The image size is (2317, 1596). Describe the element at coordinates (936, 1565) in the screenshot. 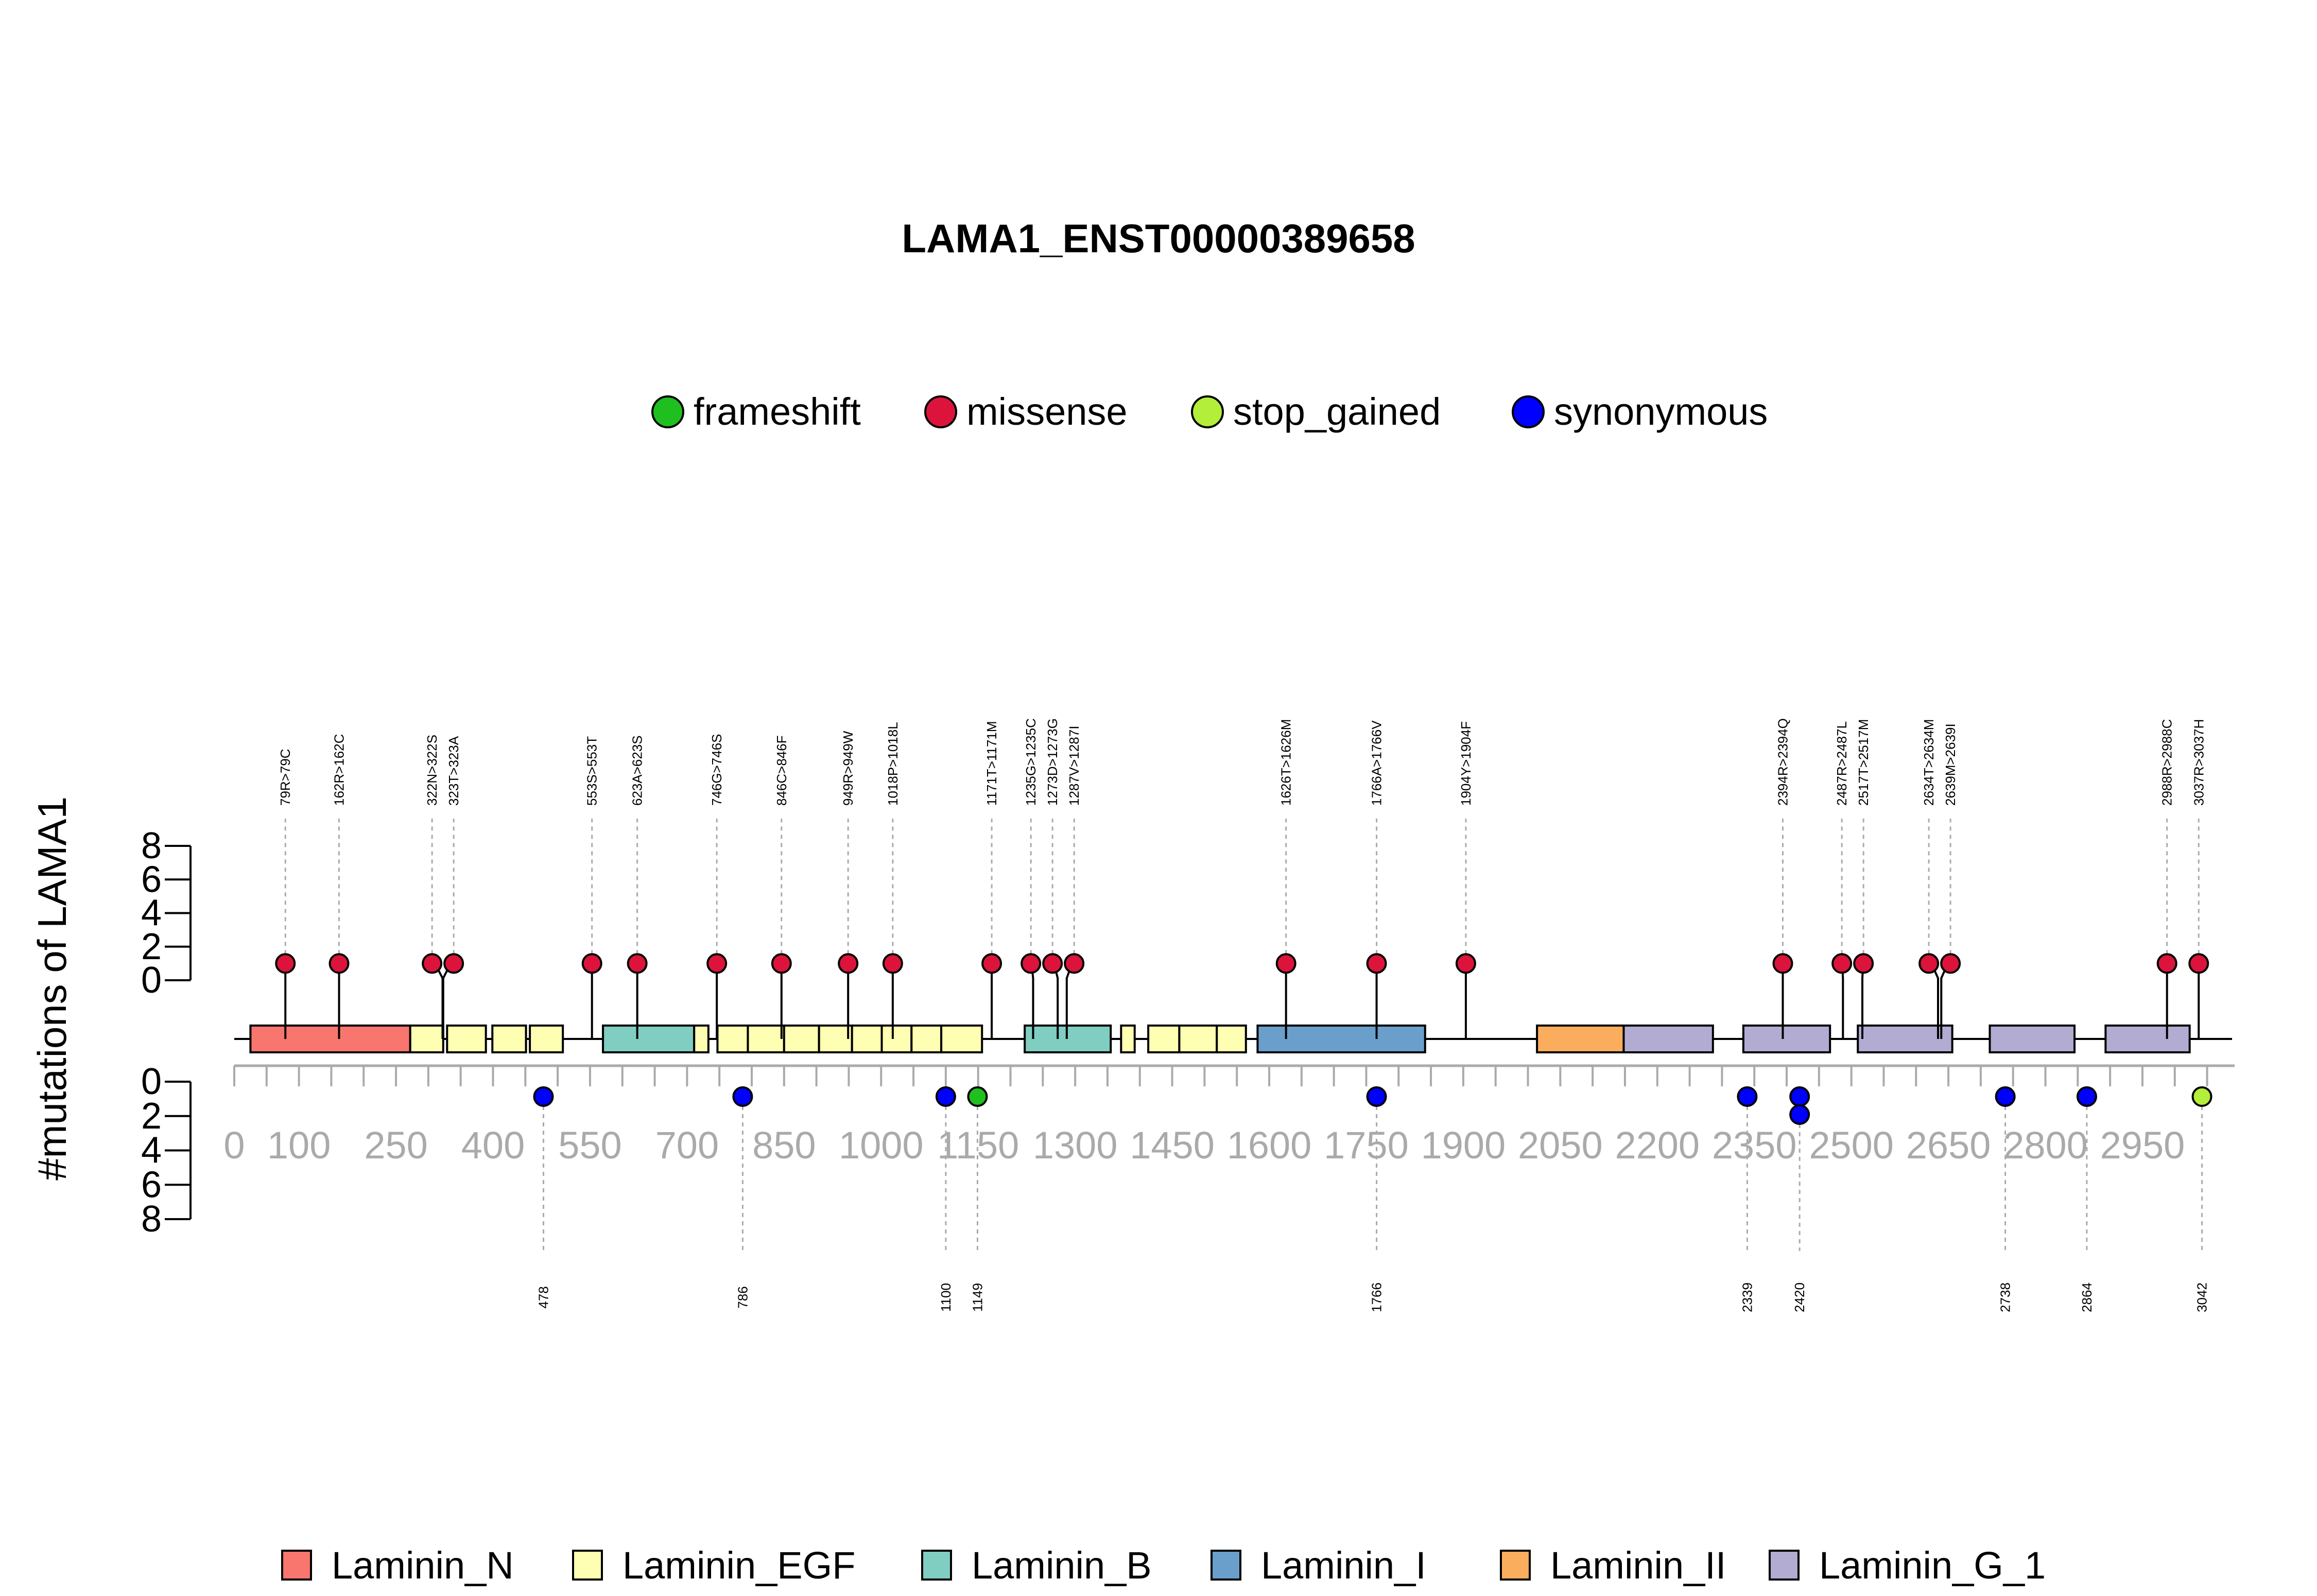

I see `legend-swatch-Laminin_B` at that location.